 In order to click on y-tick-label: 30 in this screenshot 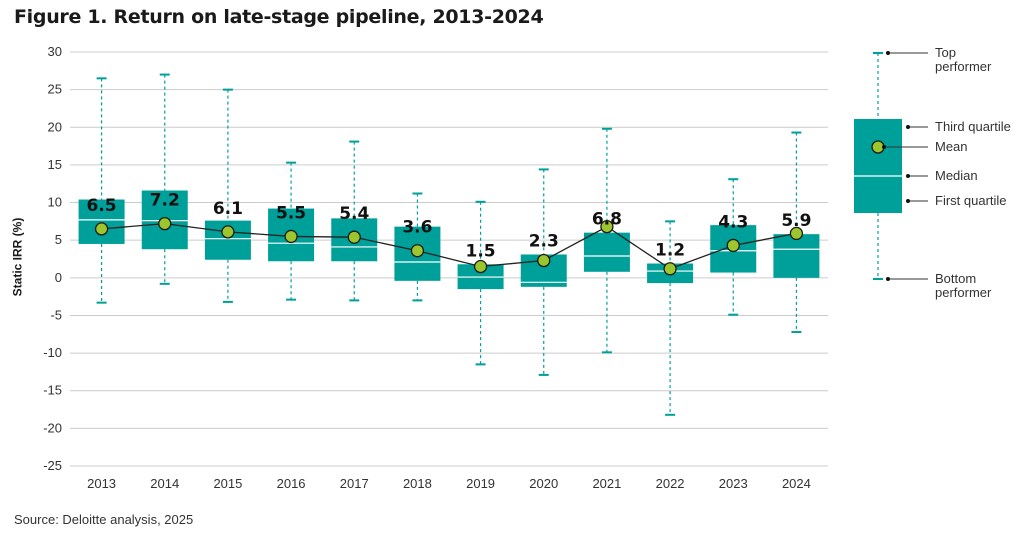, I will do `click(55, 51)`.